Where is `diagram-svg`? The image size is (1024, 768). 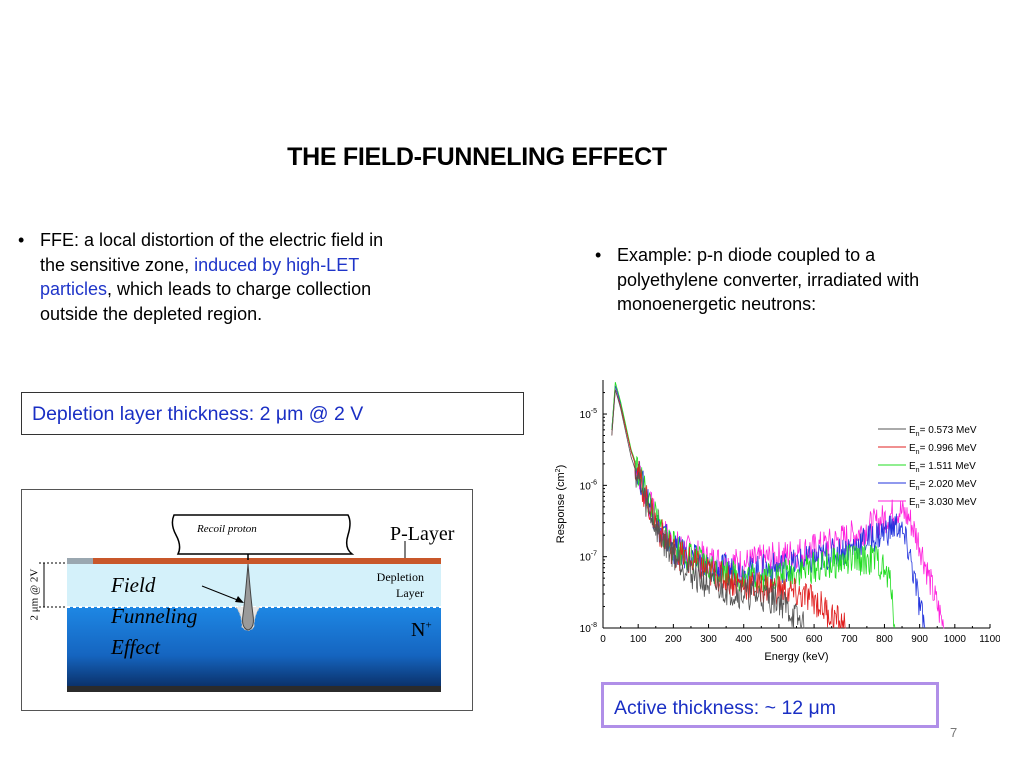 diagram-svg is located at coordinates (240, 603).